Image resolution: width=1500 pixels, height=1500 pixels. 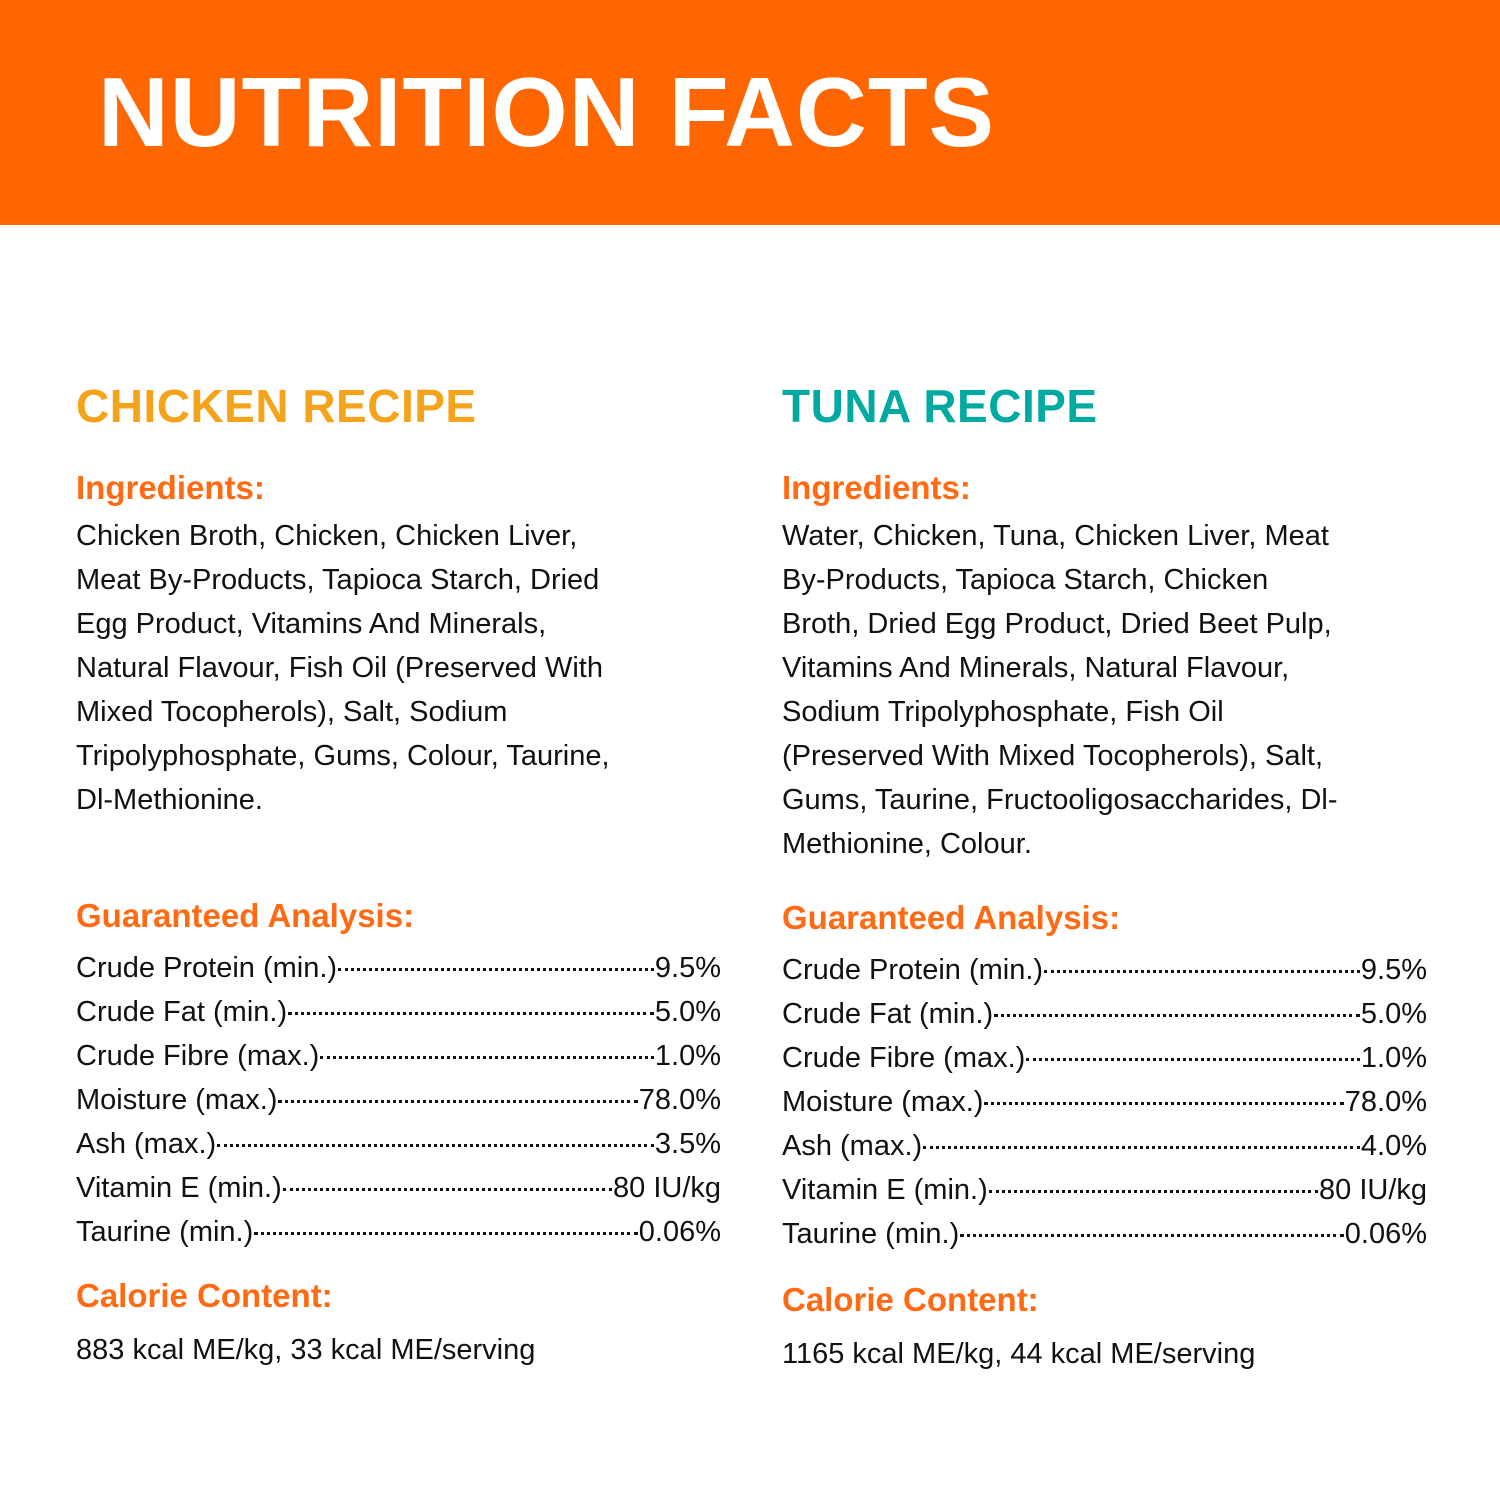 What do you see at coordinates (311, 624) in the screenshot?
I see `ingredients-line: Egg Product, Vitamins And Minerals,` at bounding box center [311, 624].